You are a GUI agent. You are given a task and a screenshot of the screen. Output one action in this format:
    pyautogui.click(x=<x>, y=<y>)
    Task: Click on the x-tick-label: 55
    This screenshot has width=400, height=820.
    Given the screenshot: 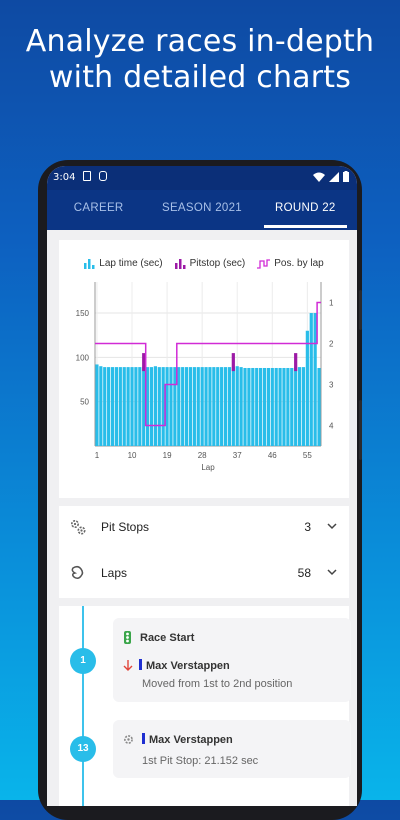 What is the action you would take?
    pyautogui.click(x=307, y=455)
    